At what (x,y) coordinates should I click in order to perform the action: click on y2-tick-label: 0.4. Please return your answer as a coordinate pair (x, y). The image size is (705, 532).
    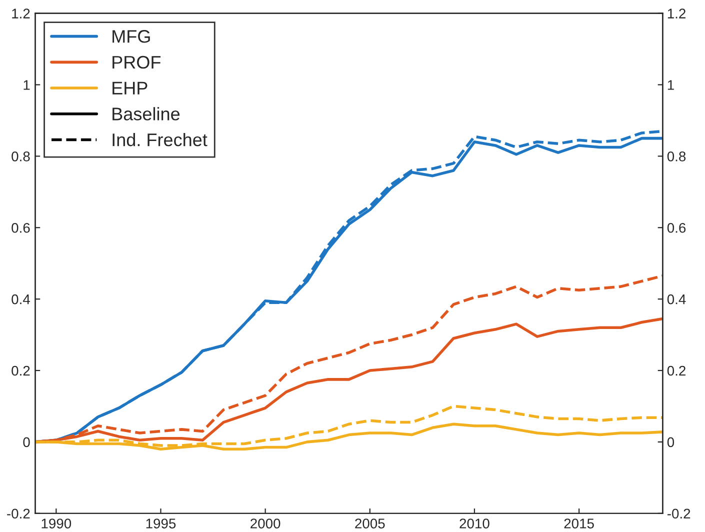
    Looking at the image, I should click on (676, 299).